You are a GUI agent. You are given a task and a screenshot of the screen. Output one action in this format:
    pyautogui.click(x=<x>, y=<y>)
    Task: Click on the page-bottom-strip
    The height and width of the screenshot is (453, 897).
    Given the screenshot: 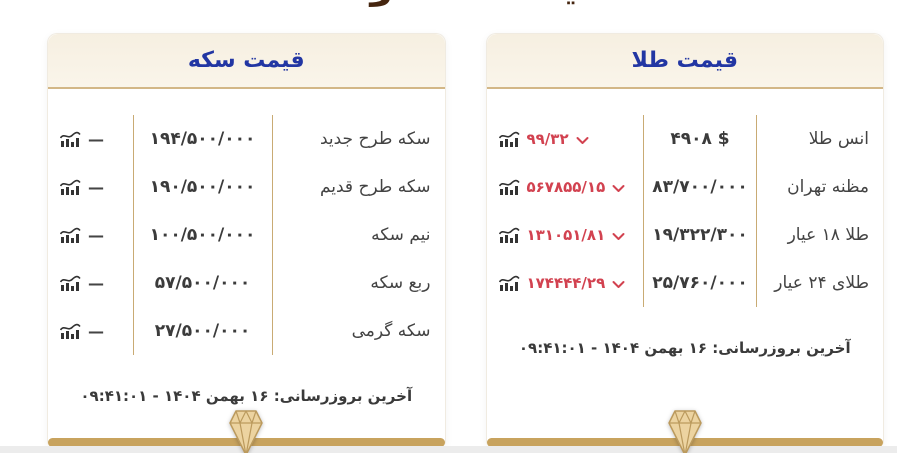 What is the action you would take?
    pyautogui.click(x=448, y=449)
    